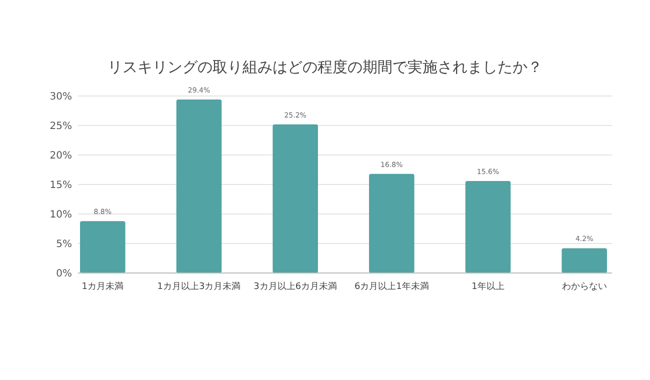 Image resolution: width=650 pixels, height=380 pixels. What do you see at coordinates (61, 97) in the screenshot?
I see `y-tick-label: 30%` at bounding box center [61, 97].